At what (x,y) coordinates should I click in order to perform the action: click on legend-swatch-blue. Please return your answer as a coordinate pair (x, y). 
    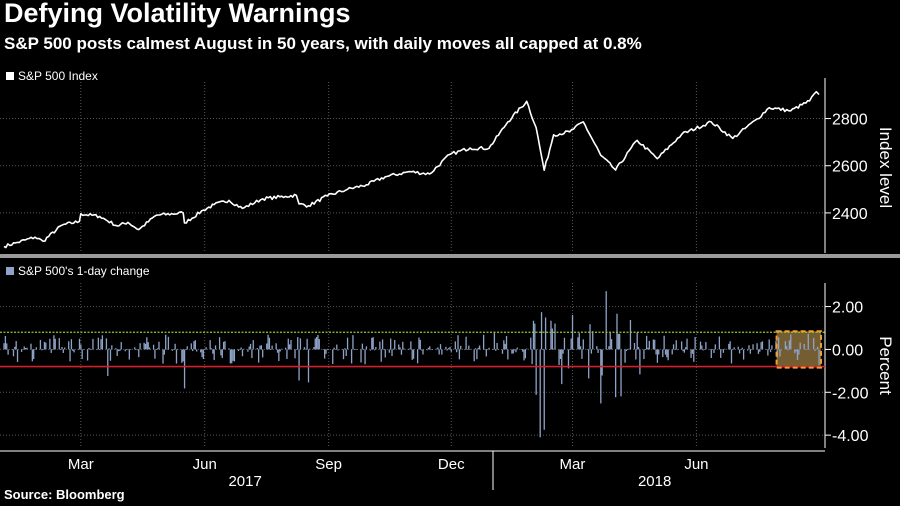
    Looking at the image, I should click on (10, 271).